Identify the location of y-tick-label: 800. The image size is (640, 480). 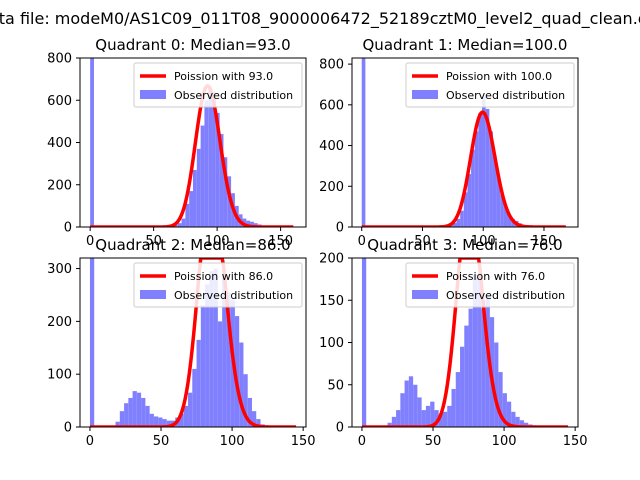
(331, 65).